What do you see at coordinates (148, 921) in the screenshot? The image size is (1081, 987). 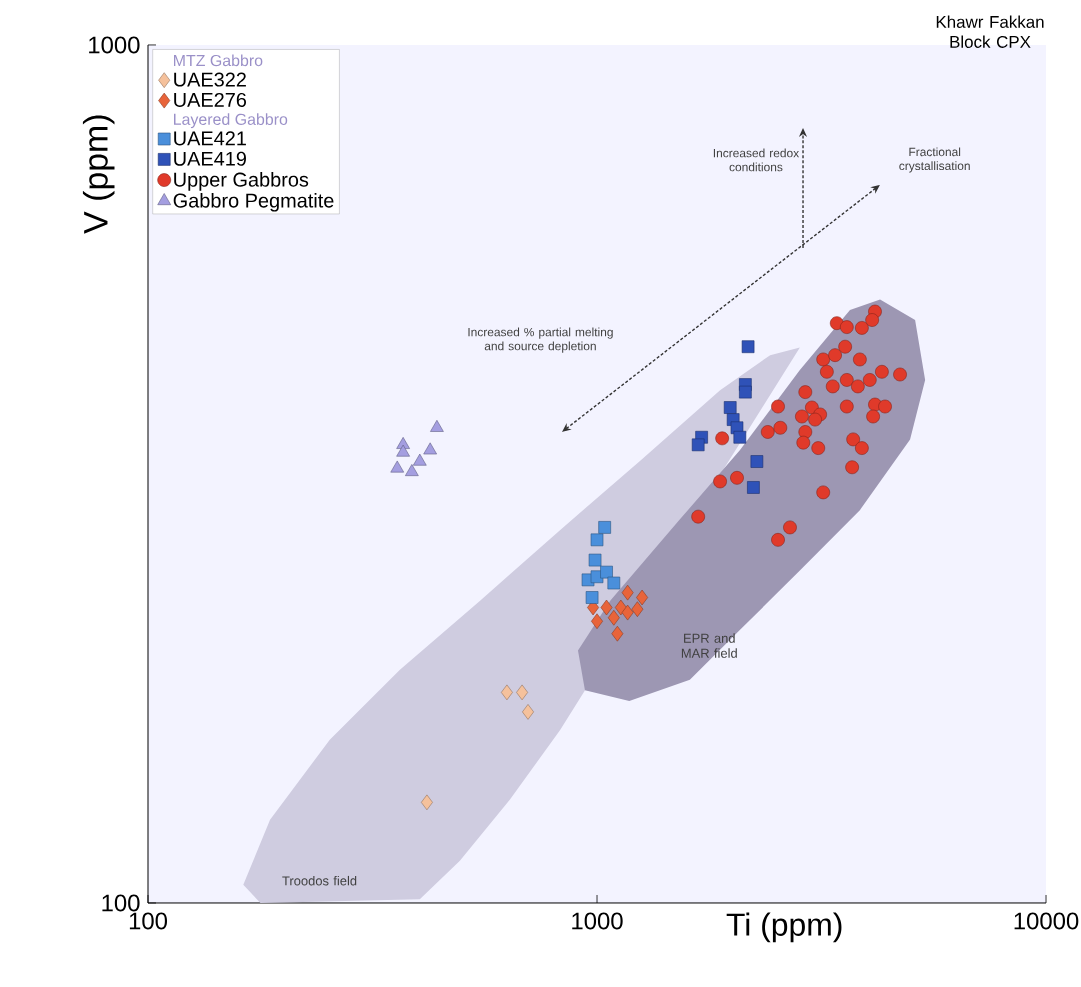 I see `x-tick-label: 100` at bounding box center [148, 921].